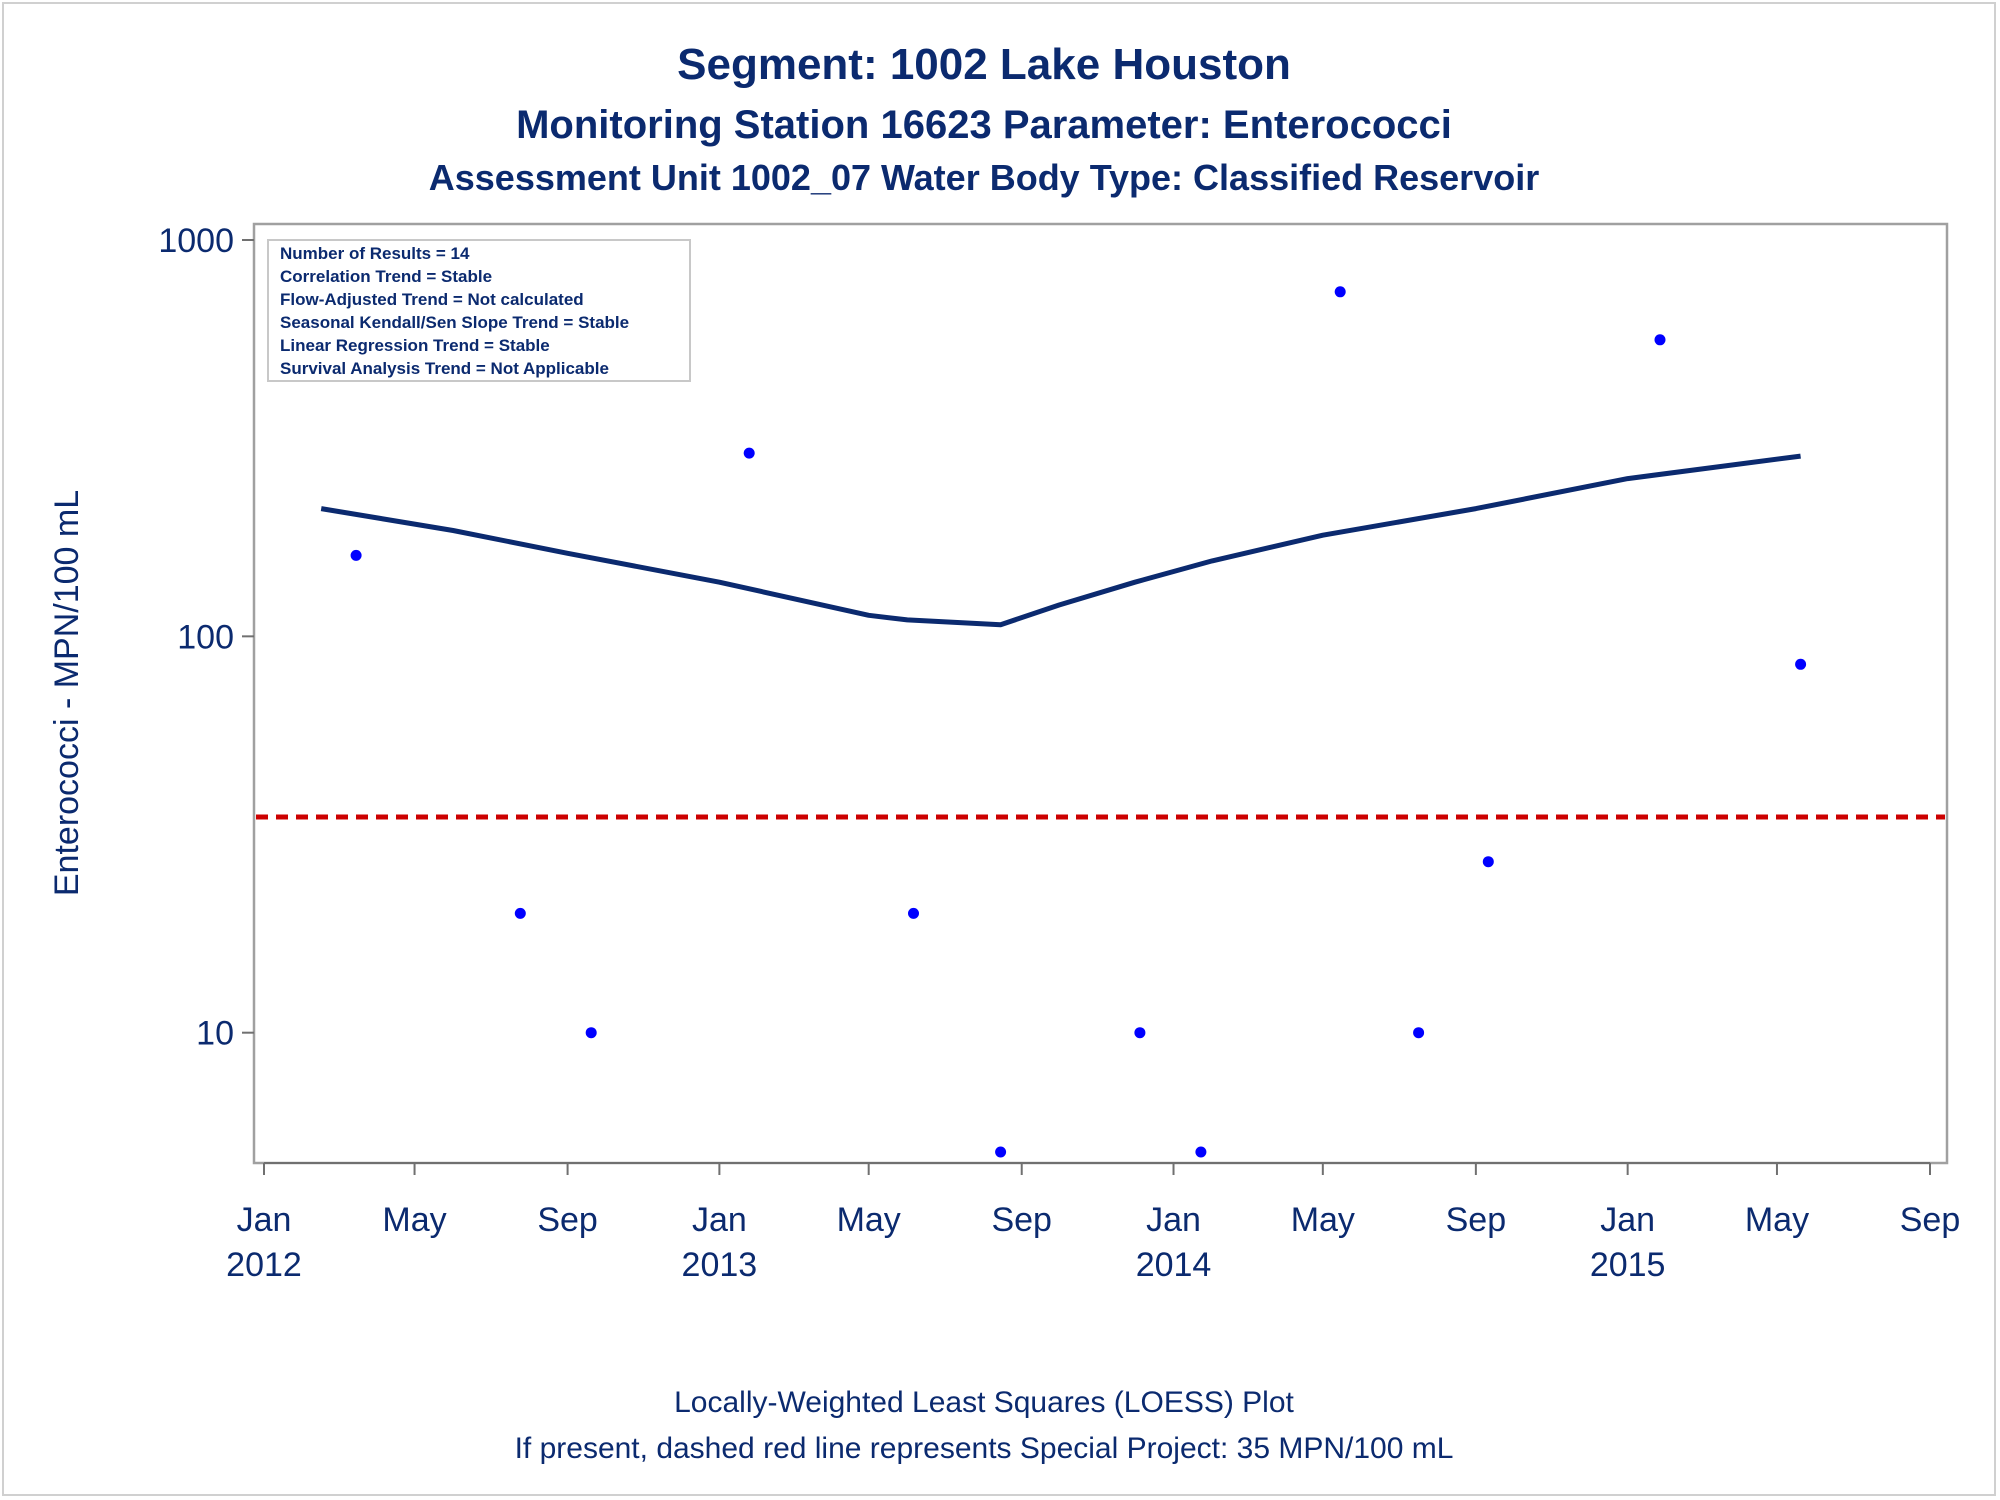 This screenshot has height=1500, width=2000. Describe the element at coordinates (415, 345) in the screenshot. I see `stats-line: Linear Regression Trend = Stable` at that location.